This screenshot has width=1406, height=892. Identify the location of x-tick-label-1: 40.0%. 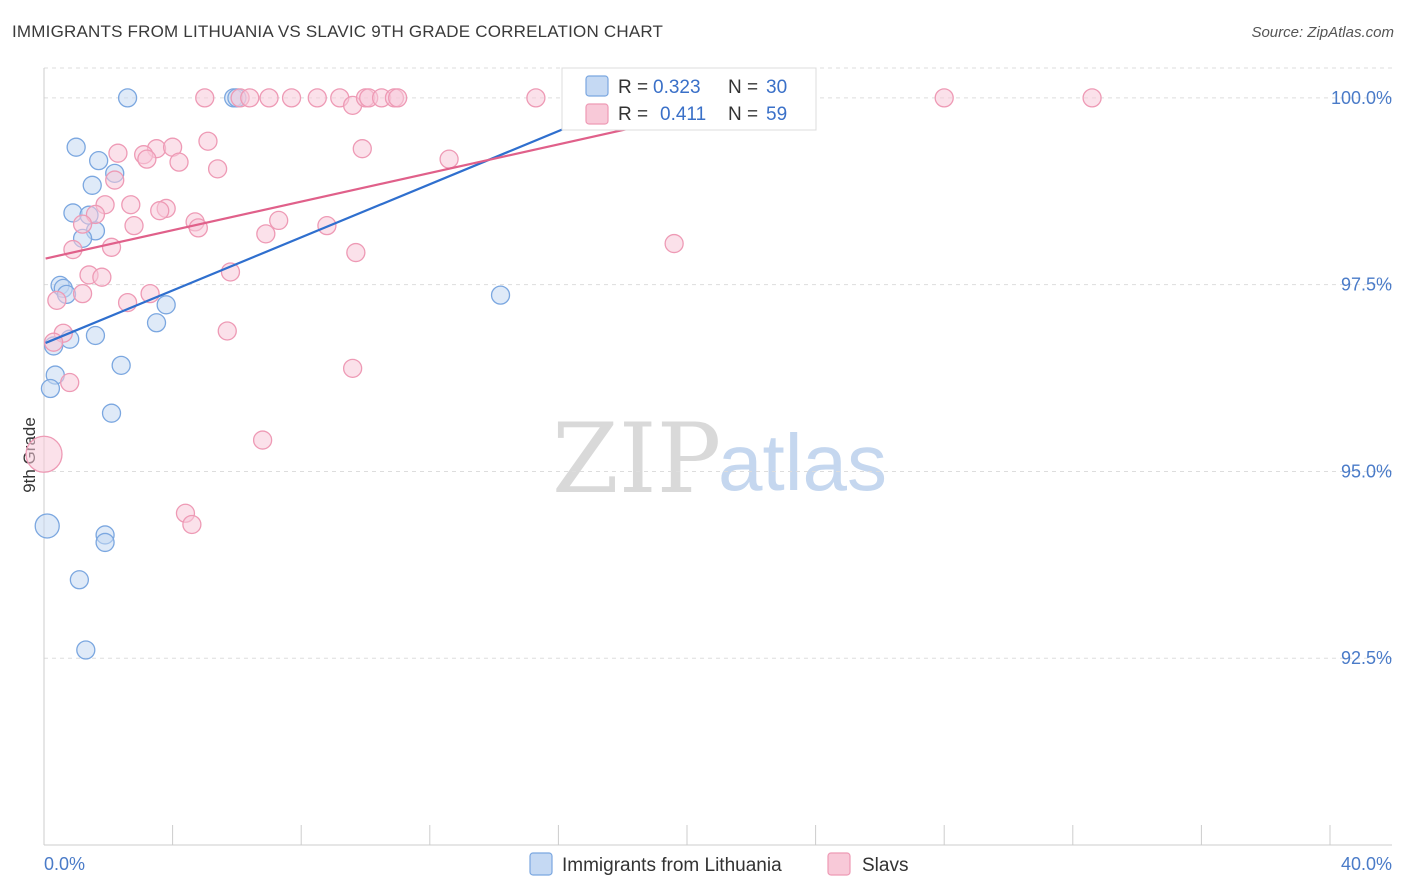
(1366, 864).